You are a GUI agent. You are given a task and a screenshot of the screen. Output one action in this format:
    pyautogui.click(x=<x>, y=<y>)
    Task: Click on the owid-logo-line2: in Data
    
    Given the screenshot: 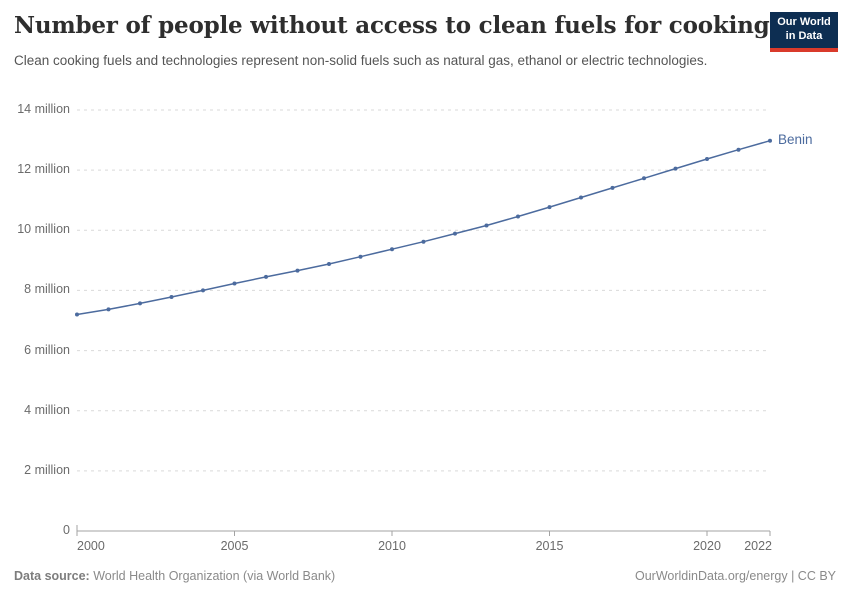 What is the action you would take?
    pyautogui.click(x=804, y=36)
    